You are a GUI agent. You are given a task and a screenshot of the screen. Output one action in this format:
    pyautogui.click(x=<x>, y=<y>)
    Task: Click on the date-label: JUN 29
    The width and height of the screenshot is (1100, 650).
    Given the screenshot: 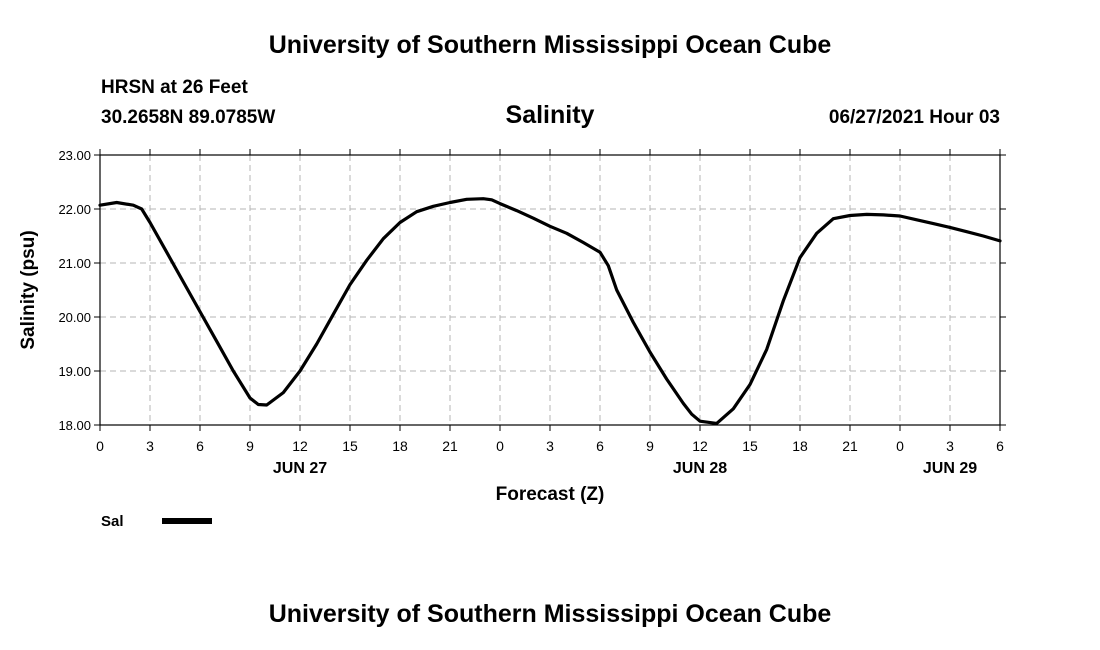 What is the action you would take?
    pyautogui.click(x=950, y=468)
    